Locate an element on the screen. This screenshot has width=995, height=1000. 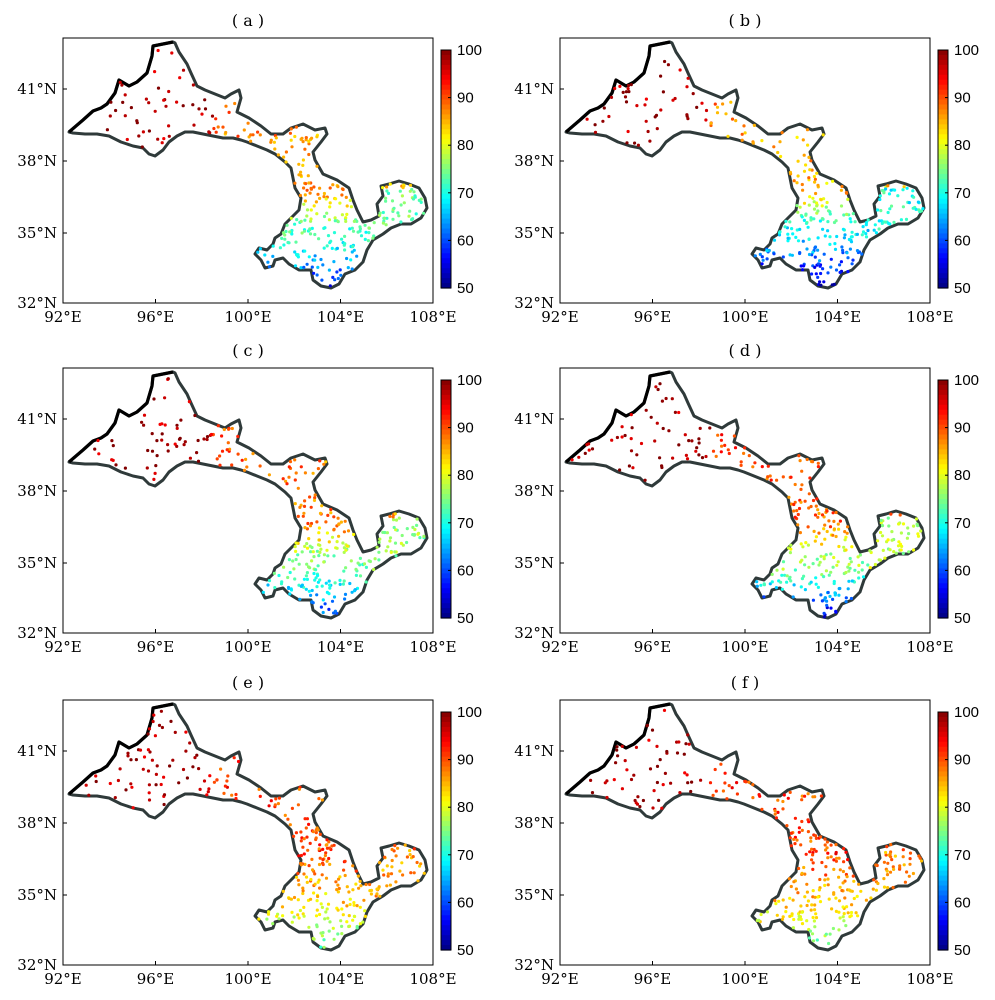
x-tick-label: 104°E is located at coordinates (837, 317).